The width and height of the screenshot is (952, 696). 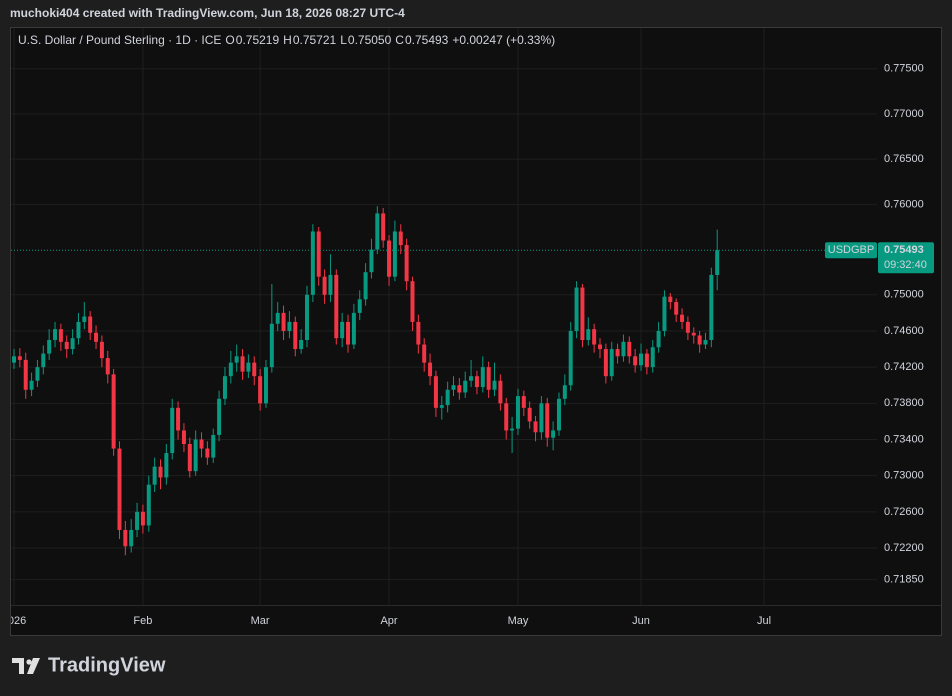 What do you see at coordinates (904, 580) in the screenshot?
I see `y-tick-label: 0.71850` at bounding box center [904, 580].